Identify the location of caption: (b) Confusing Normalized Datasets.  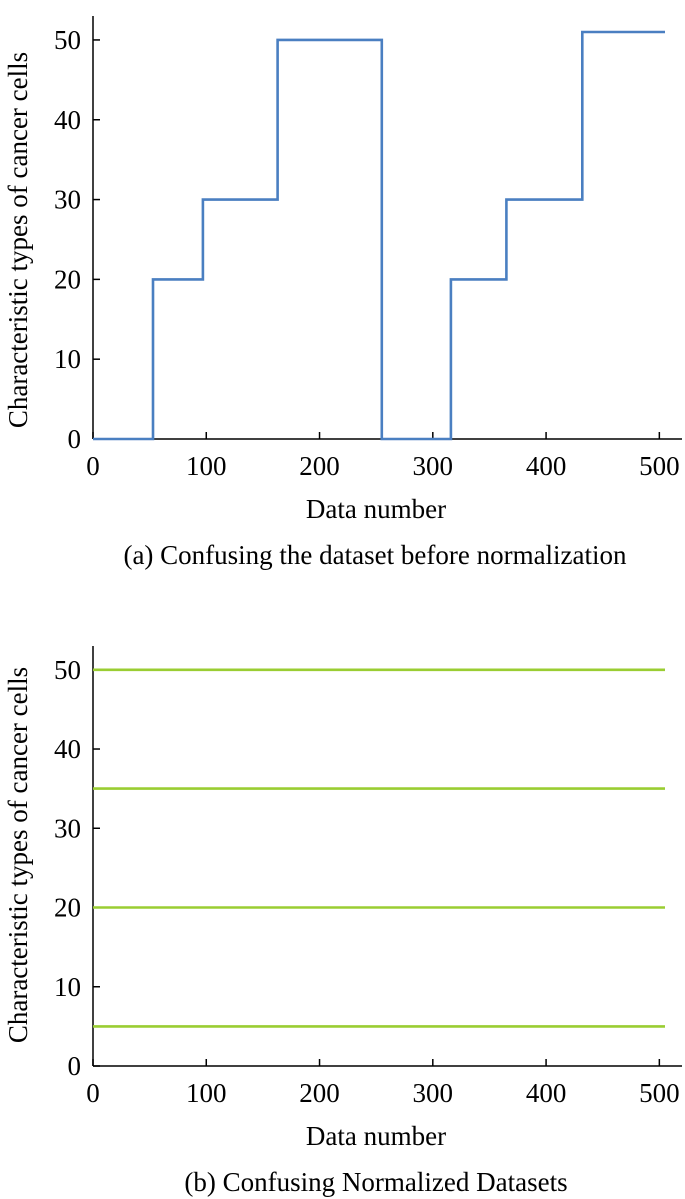
(375, 1182).